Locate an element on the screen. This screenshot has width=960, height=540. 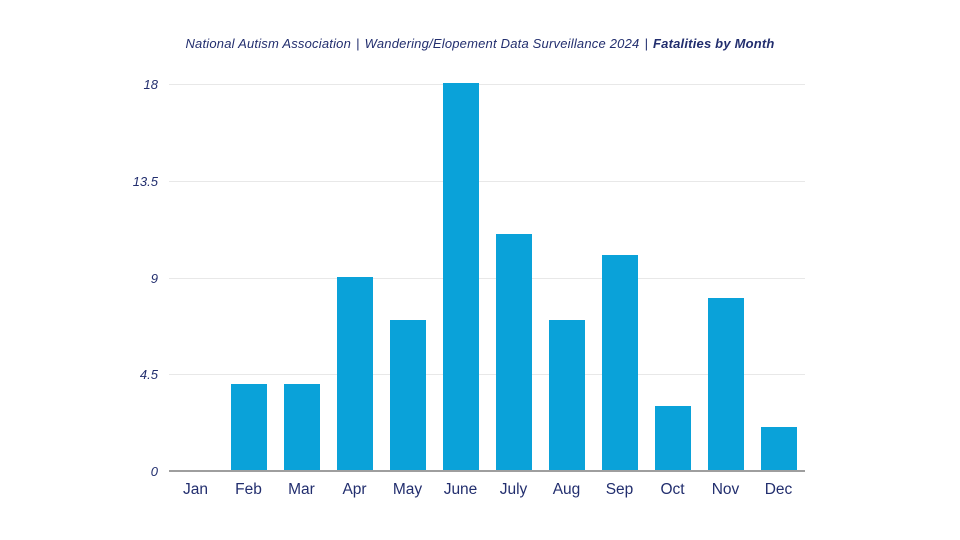
bar-july is located at coordinates (513, 351).